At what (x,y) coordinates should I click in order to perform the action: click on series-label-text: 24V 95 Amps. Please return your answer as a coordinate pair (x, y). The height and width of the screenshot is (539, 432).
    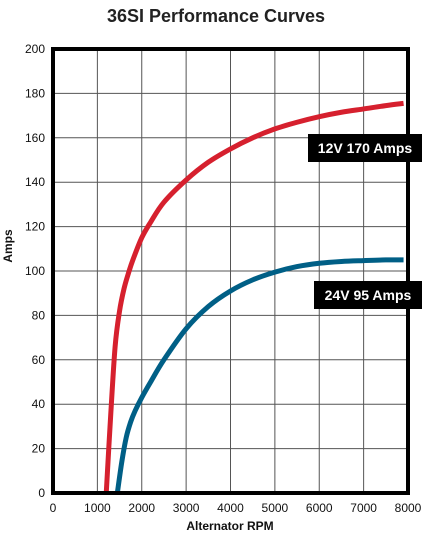
    Looking at the image, I should click on (368, 295).